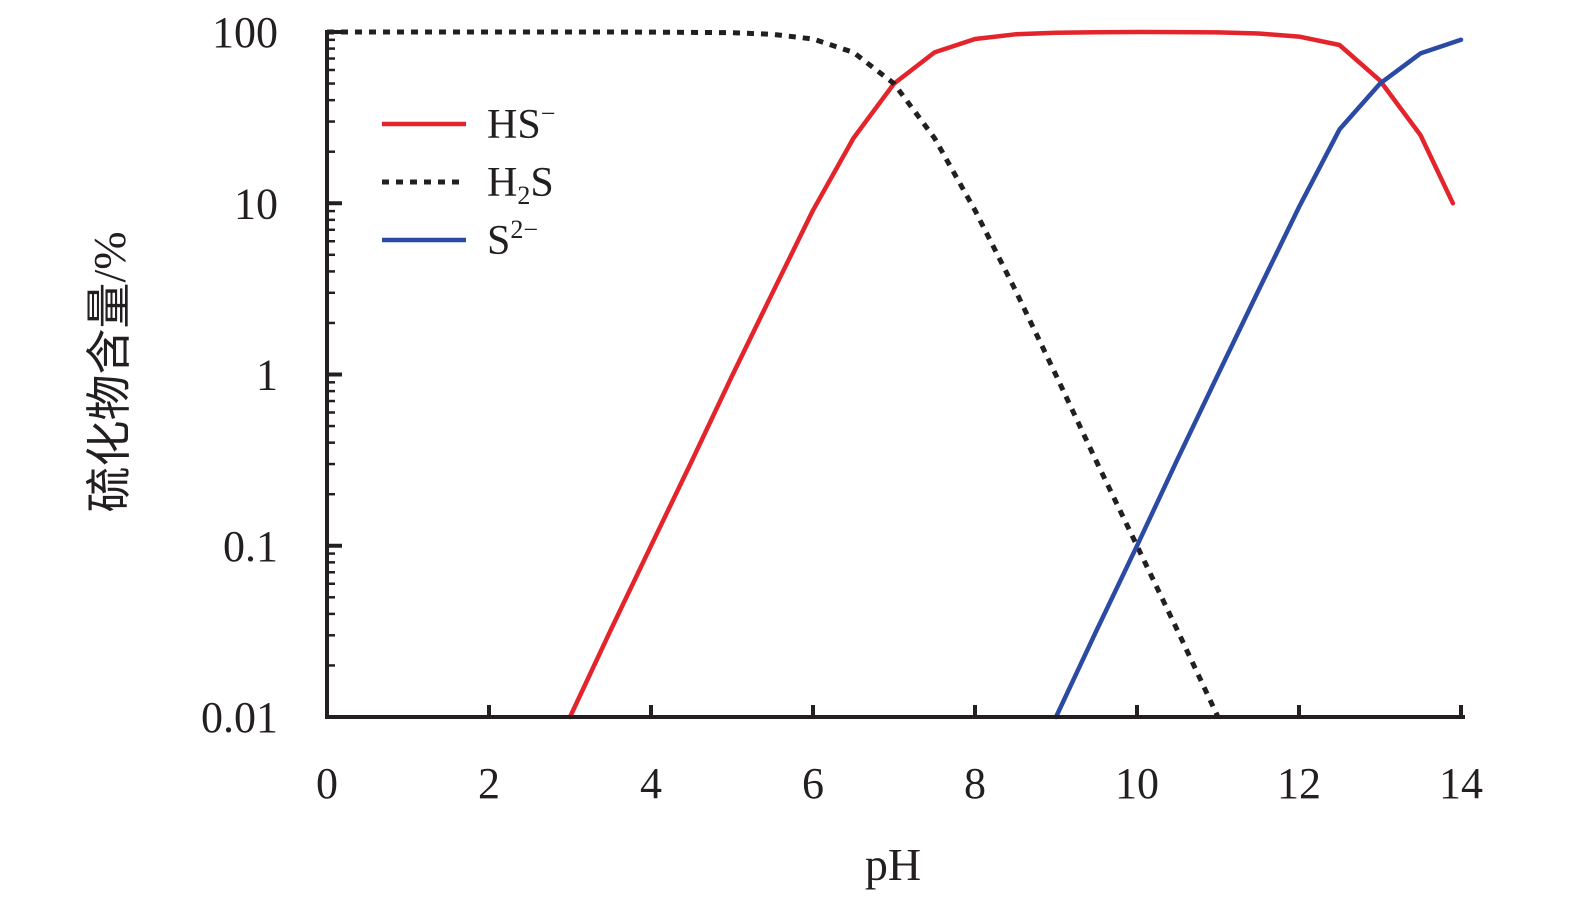  I want to click on x-tick-label: 12, so click(1299, 783).